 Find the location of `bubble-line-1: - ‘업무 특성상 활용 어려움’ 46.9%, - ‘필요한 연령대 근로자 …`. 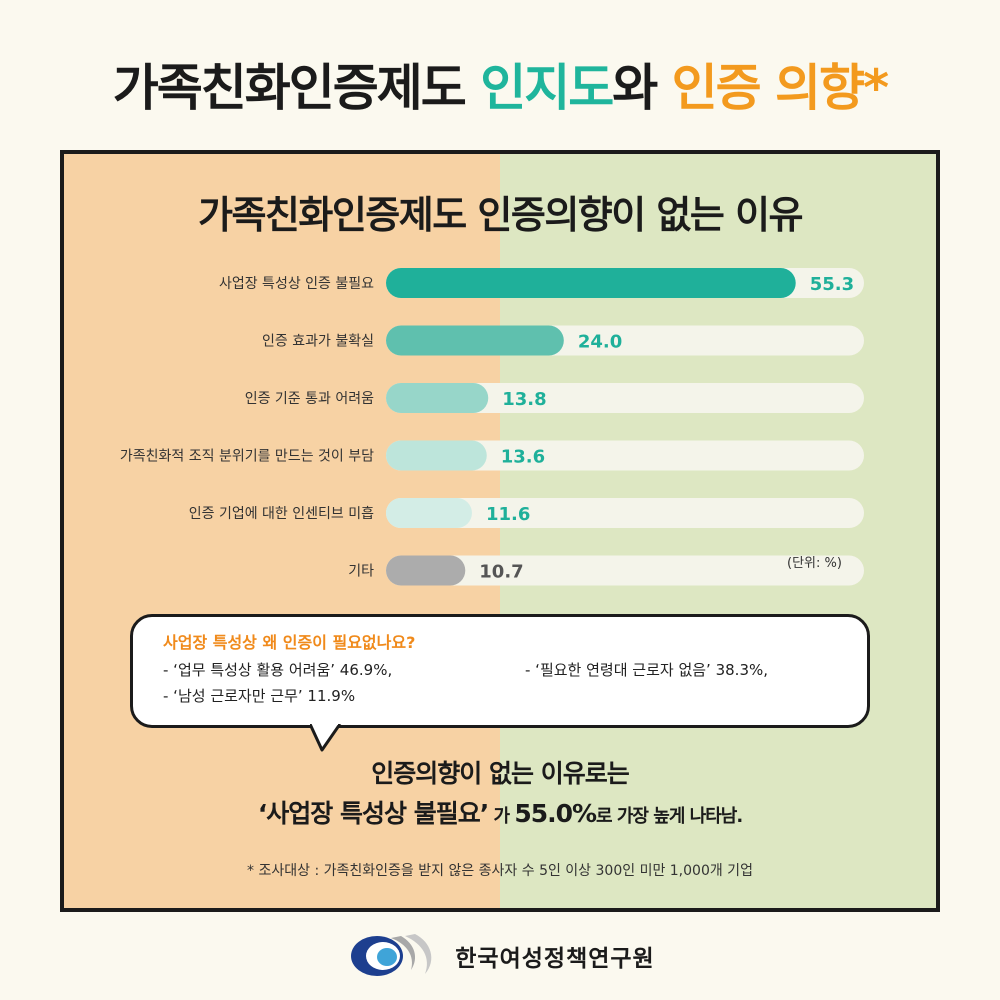

bubble-line-1: - ‘업무 특성상 활용 어려움’ 46.9%, - ‘필요한 연령대 근로자 … is located at coordinates (515, 672).